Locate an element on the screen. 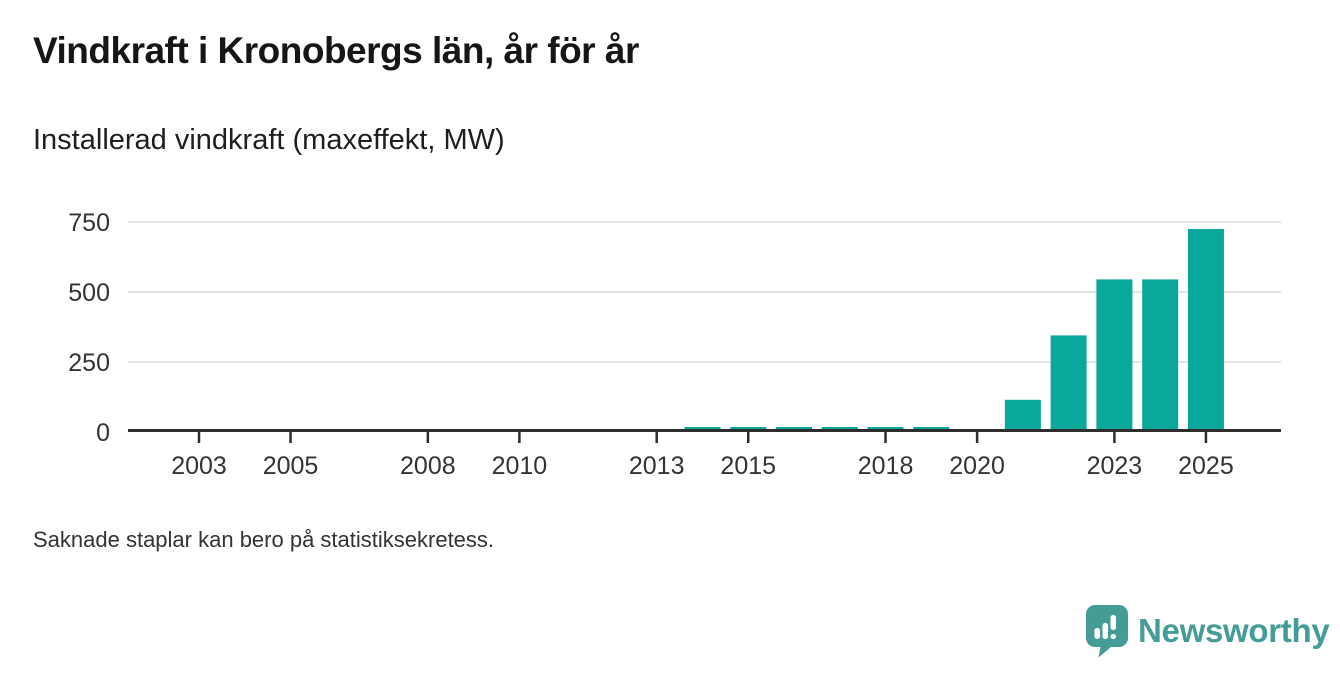  chart-subtitle: Installerad vindkraft (maxeffekt, MW) is located at coordinates (269, 140).